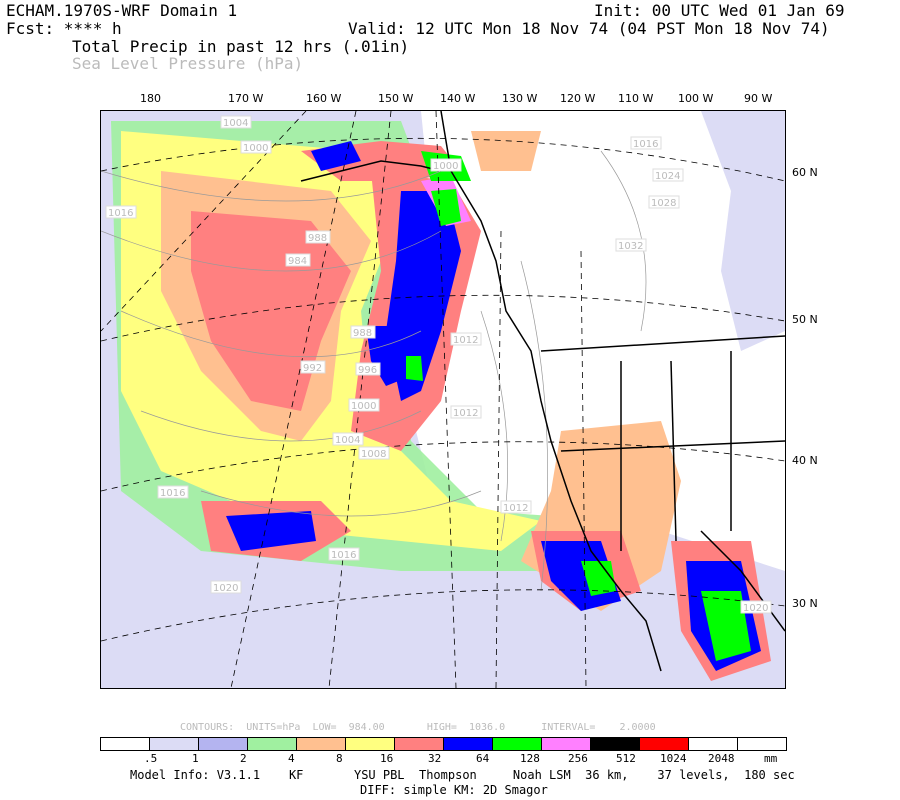 The image size is (900, 800). What do you see at coordinates (805, 460) in the screenshot?
I see `lat-label-40n: 40 N` at bounding box center [805, 460].